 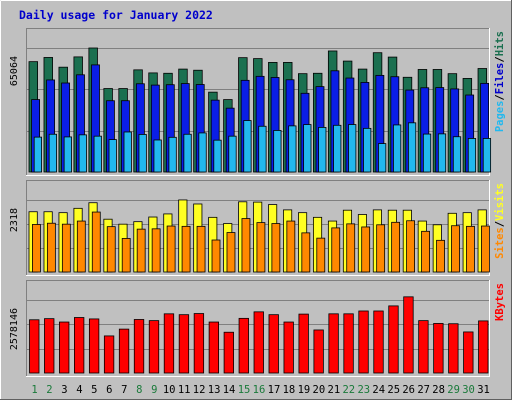 What do you see at coordinates (14, 220) in the screenshot?
I see `y-max-label: 2318` at bounding box center [14, 220].